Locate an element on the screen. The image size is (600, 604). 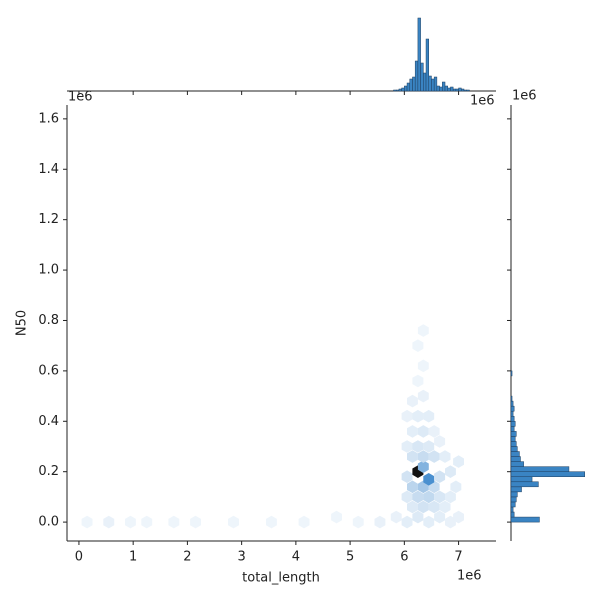
y-offset: 1e6 is located at coordinates (524, 96).